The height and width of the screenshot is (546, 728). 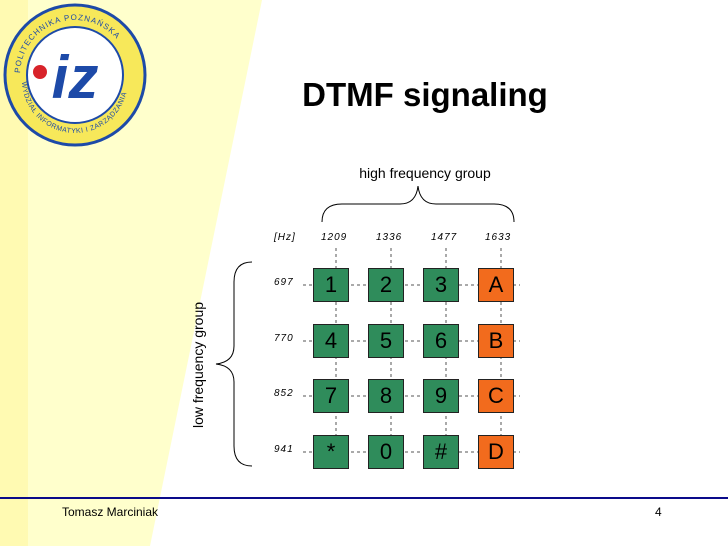 What do you see at coordinates (386, 452) in the screenshot?
I see `key-0: 0` at bounding box center [386, 452].